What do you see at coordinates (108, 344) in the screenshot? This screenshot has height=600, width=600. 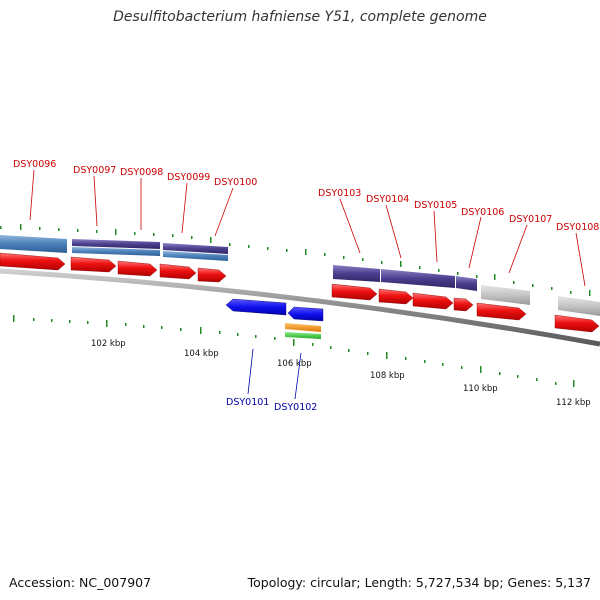 I see `scale-label: 102 kbp` at bounding box center [108, 344].